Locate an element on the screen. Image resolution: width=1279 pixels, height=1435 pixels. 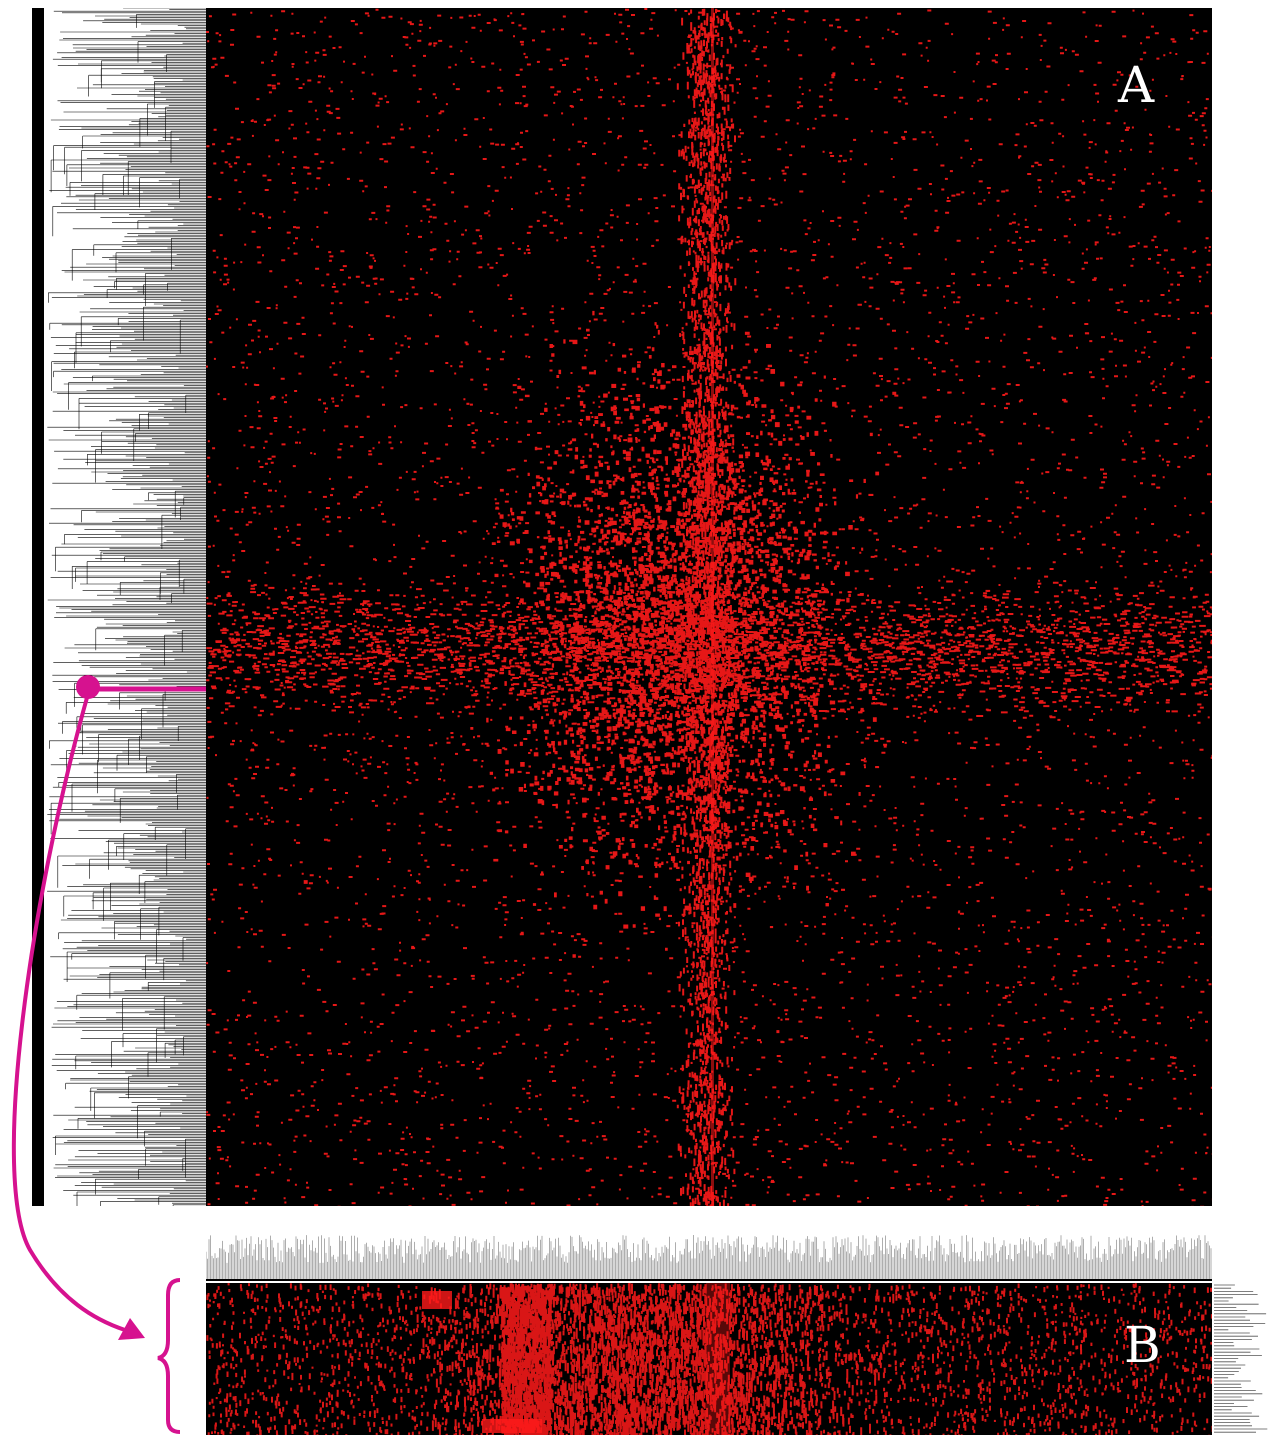
heatmap-panel-b is located at coordinates (709, 1359).